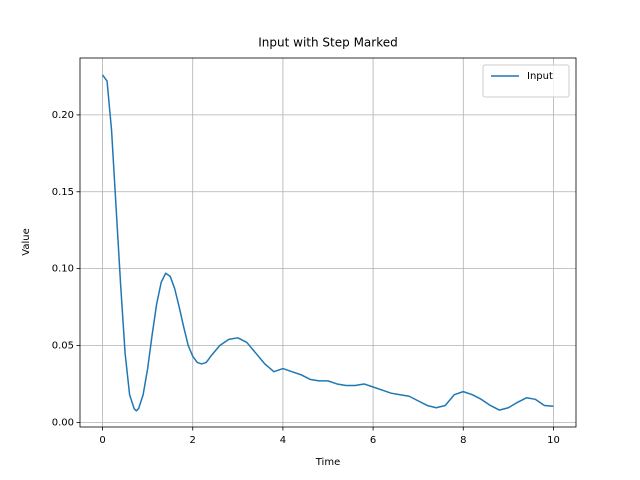  Describe the element at coordinates (63, 346) in the screenshot. I see `y-tick-label: 0.05` at that location.